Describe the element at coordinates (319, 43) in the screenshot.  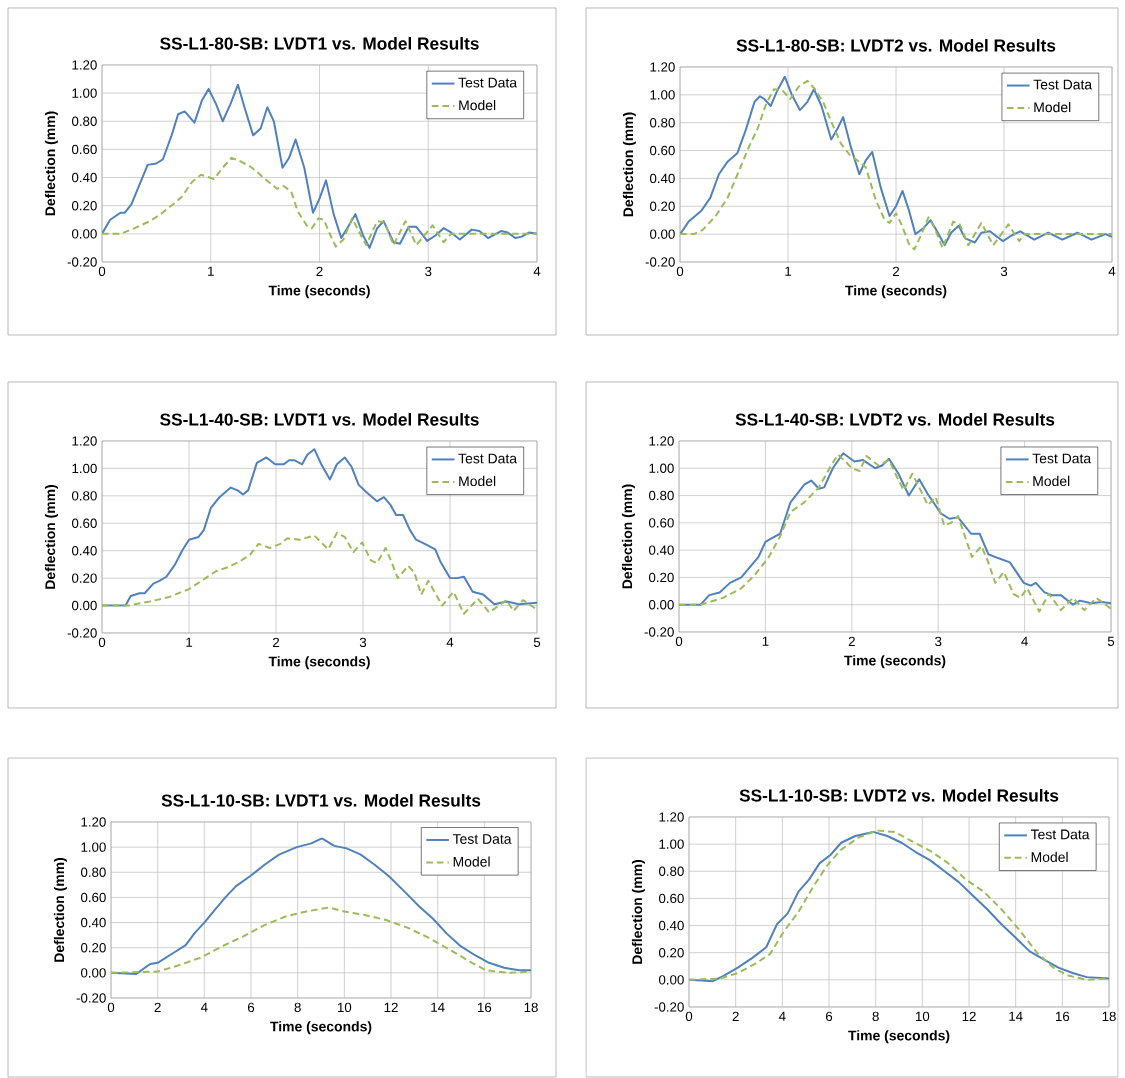
I see `chart-title: SS-L1-80-SB: LVDT1 vs. Model Results` at that location.